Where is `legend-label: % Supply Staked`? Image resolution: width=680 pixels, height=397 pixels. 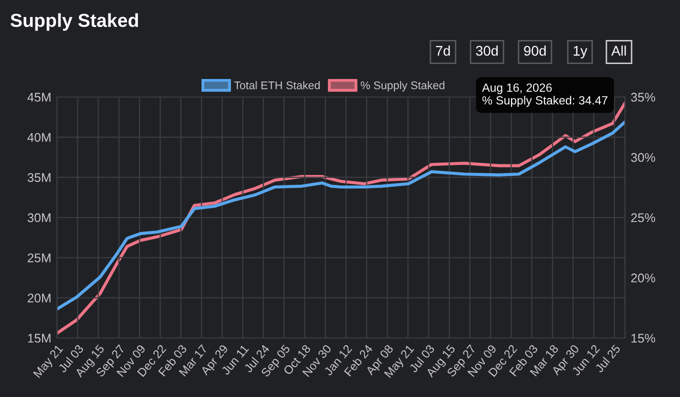 legend-label: % Supply Staked is located at coordinates (402, 86).